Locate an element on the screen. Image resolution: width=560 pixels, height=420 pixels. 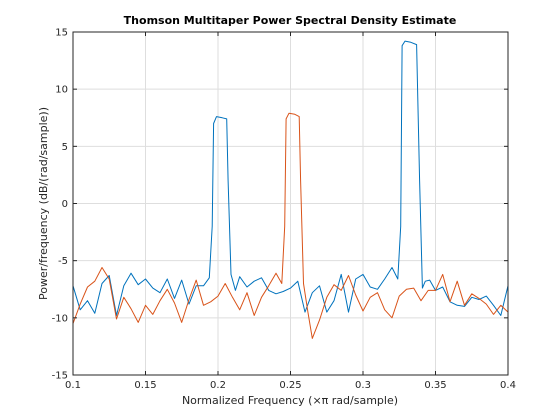
x-tick-label: 0.2 is located at coordinates (218, 385).